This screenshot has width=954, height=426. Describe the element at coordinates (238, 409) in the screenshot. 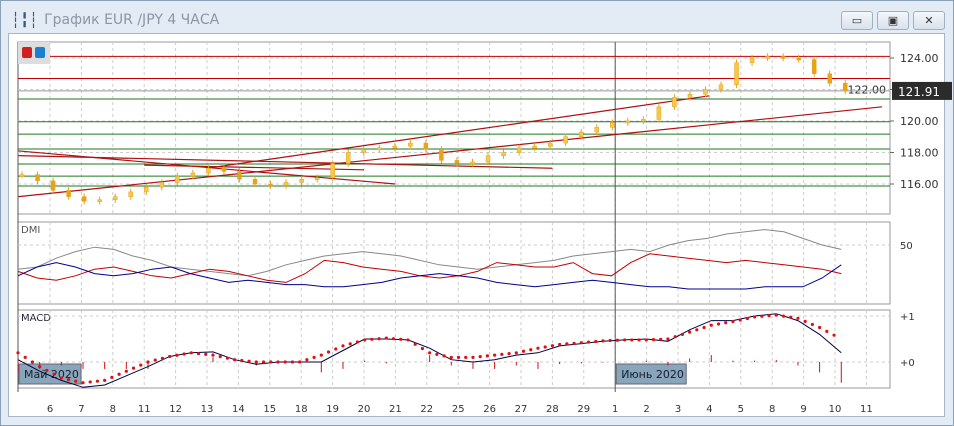

I see `time-tick-label: 14` at that location.